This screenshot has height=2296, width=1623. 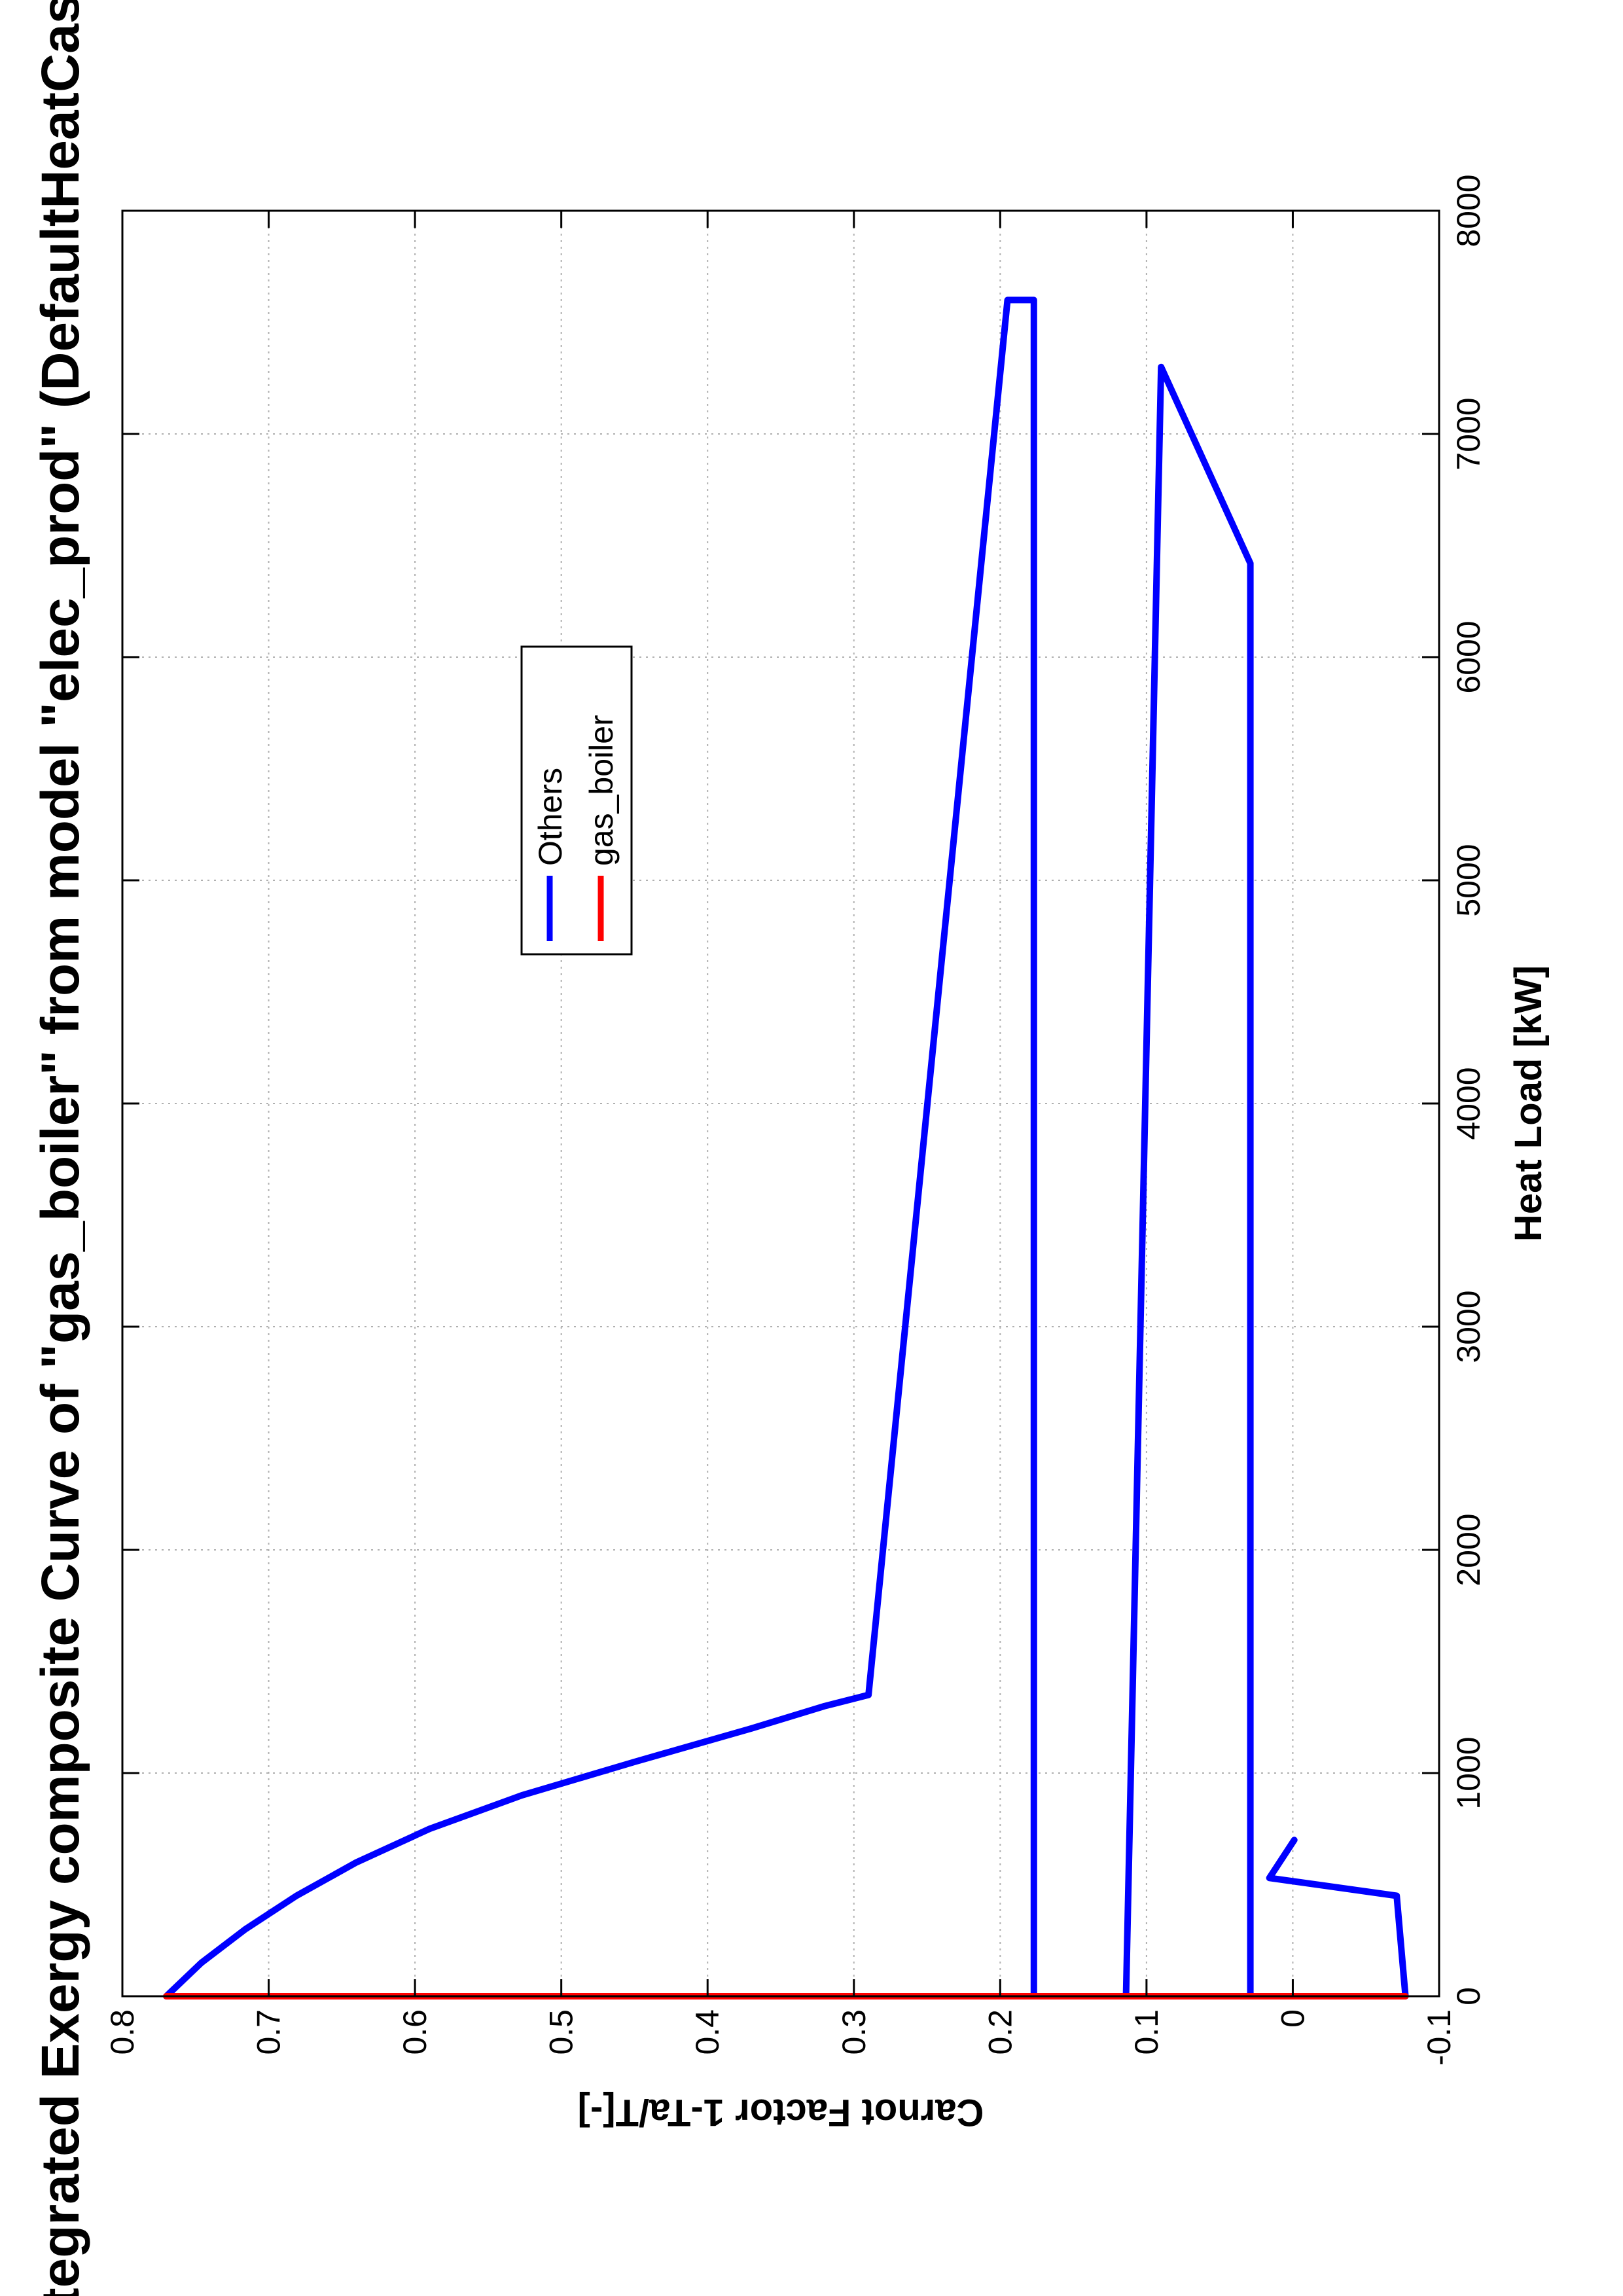 What do you see at coordinates (1468, 1549) in the screenshot?
I see `x-tick-label: 2000` at bounding box center [1468, 1549].